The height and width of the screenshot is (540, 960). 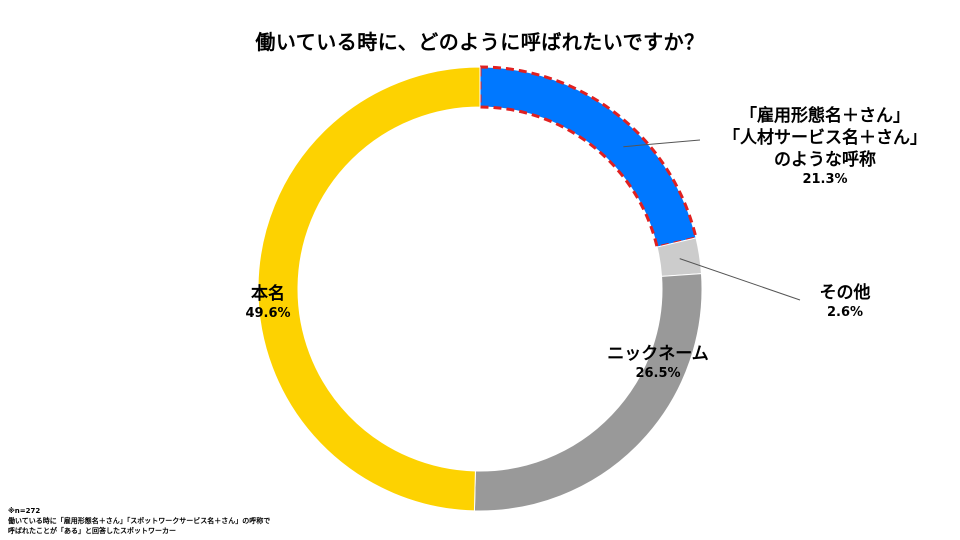 I want to click on slice-koyo, so click(x=588, y=157).